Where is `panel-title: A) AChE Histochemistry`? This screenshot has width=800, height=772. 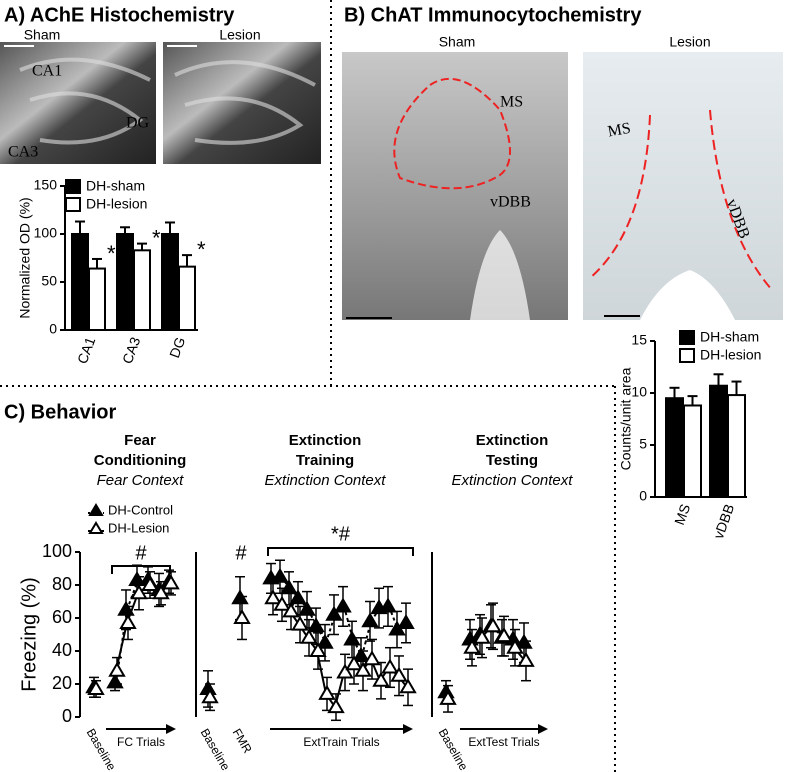
panel-title: A) AChE Histochemistry is located at coordinates (119, 15).